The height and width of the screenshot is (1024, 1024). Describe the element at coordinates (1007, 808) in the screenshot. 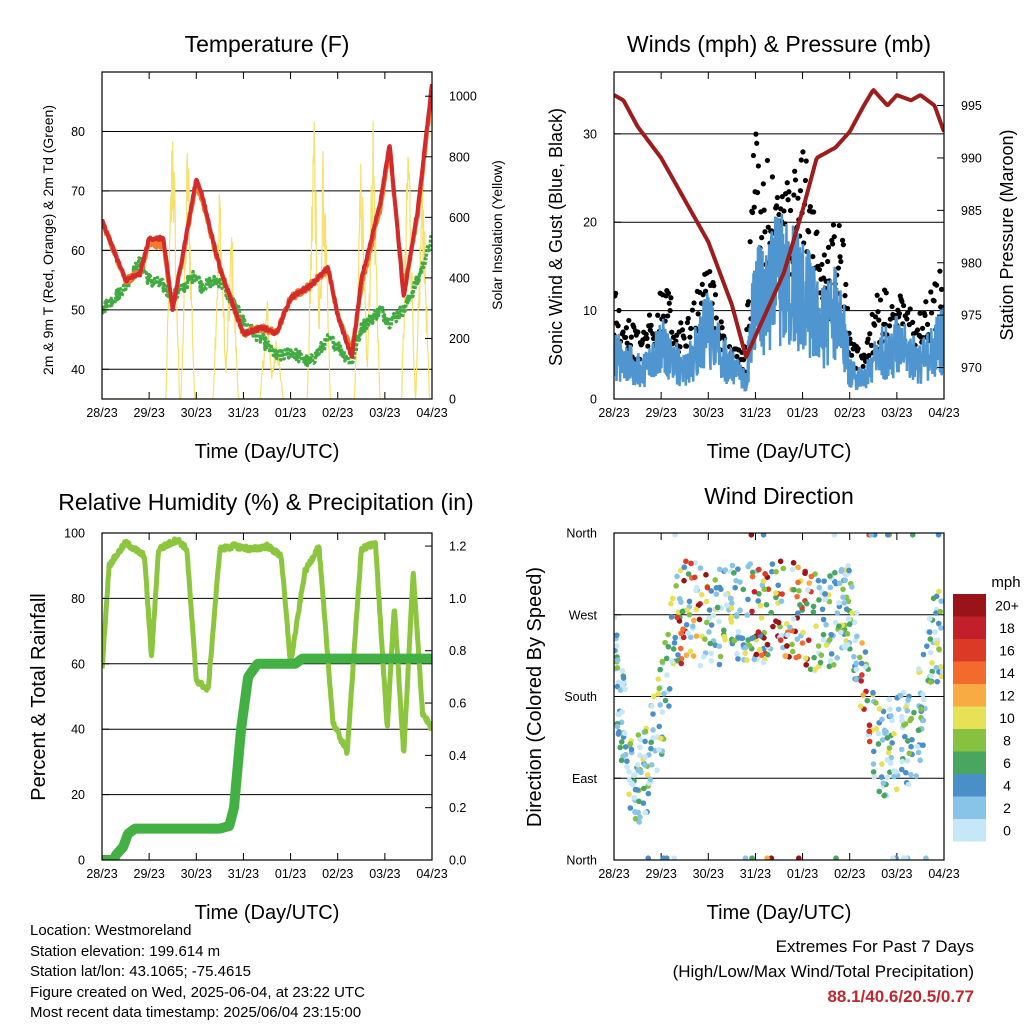

I see `colorbar-label: 2` at that location.